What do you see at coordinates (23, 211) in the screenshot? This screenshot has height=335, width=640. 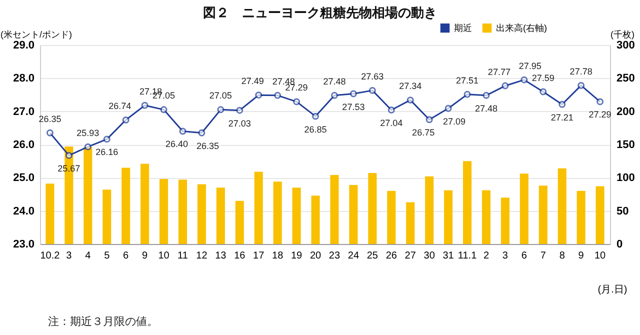 I see `y-tick-label: 24.0` at bounding box center [23, 211].